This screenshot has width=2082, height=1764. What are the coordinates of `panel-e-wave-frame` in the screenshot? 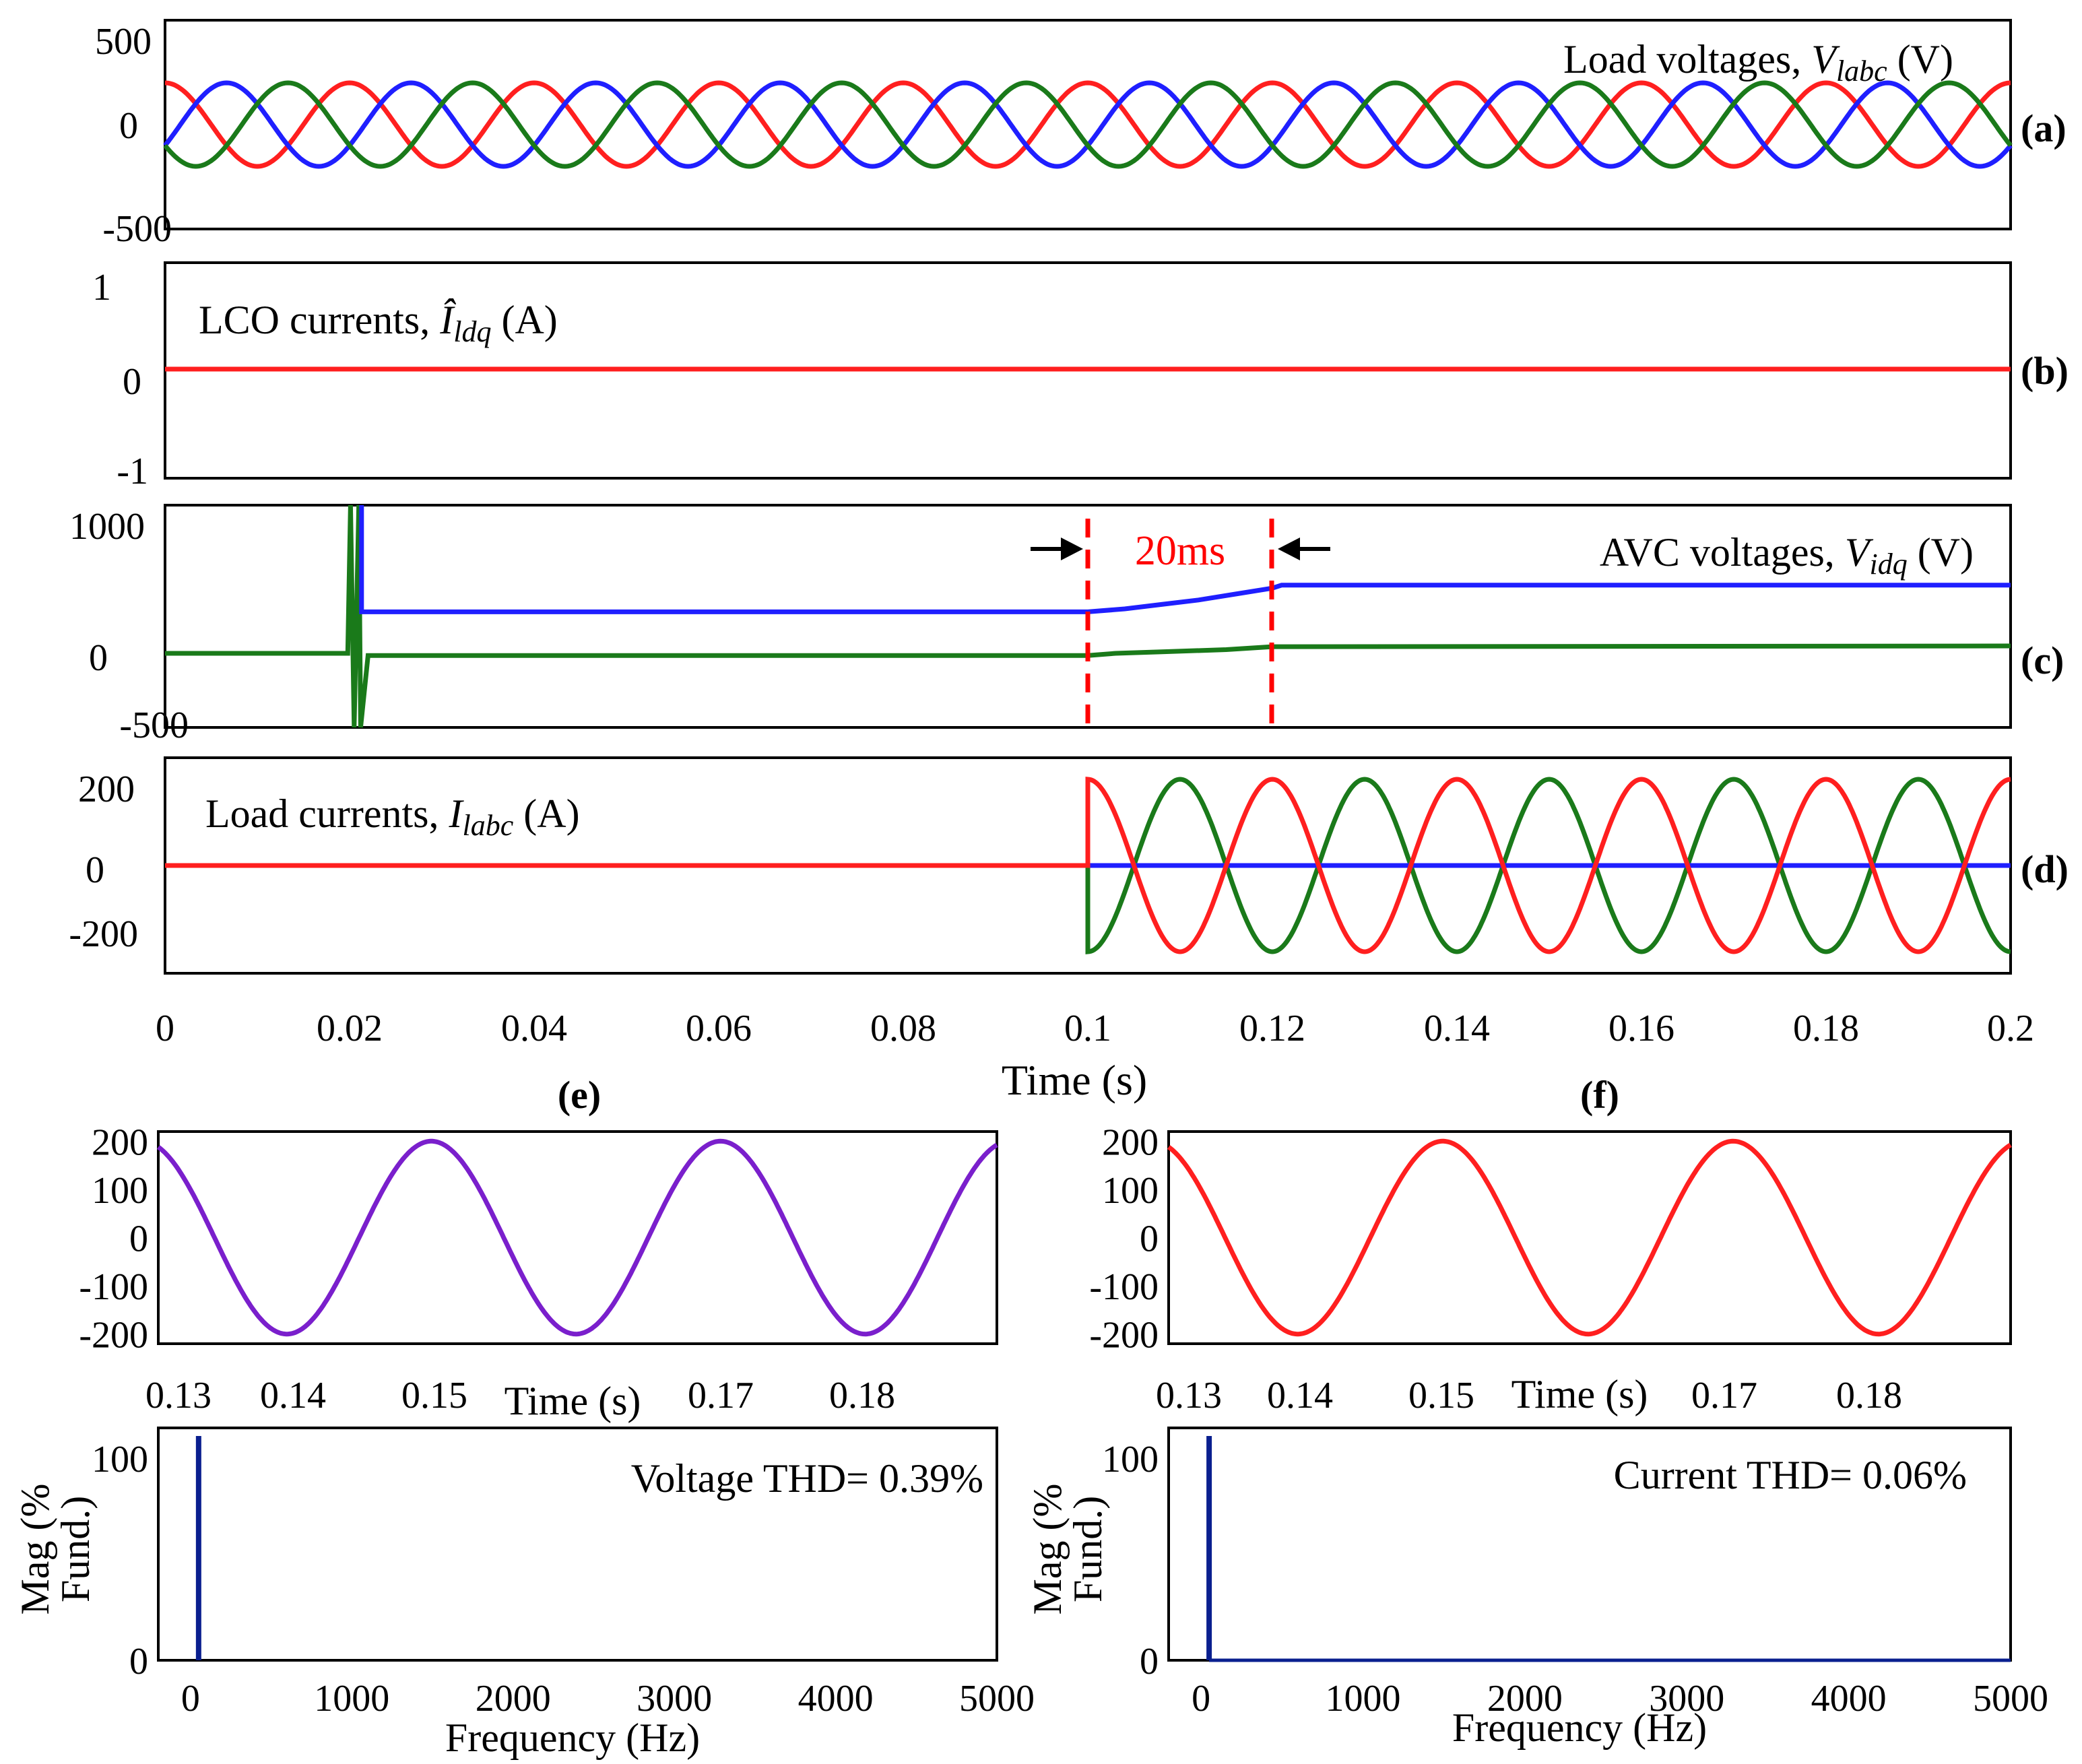 It's located at (577, 1237).